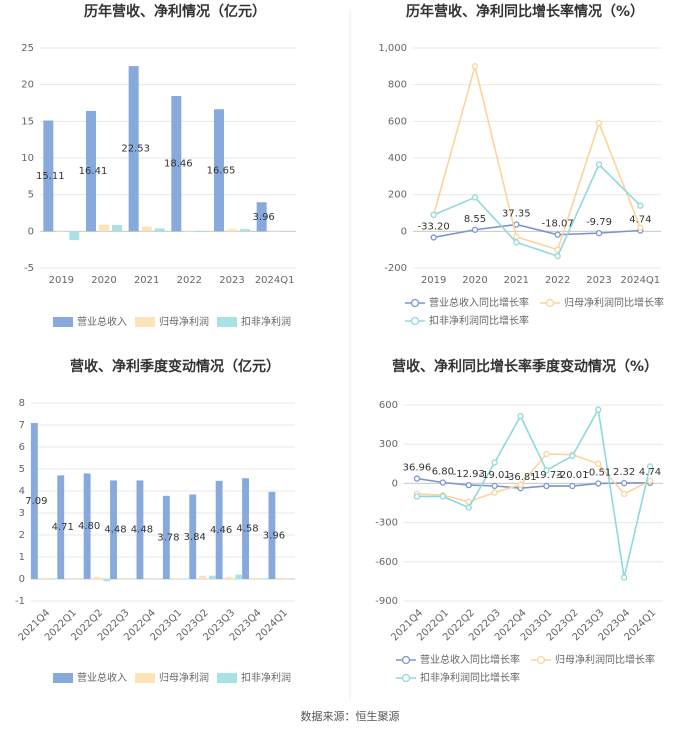 This screenshot has height=734, width=700. Describe the element at coordinates (640, 219) in the screenshot. I see `value-label: 4.74` at that location.